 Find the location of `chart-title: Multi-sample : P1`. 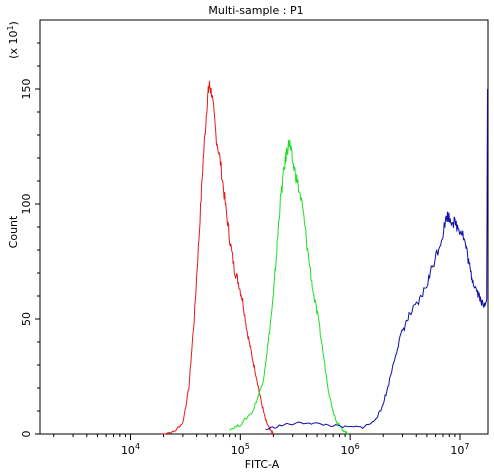

chart-title: Multi-sample : P1 is located at coordinates (255, 10).